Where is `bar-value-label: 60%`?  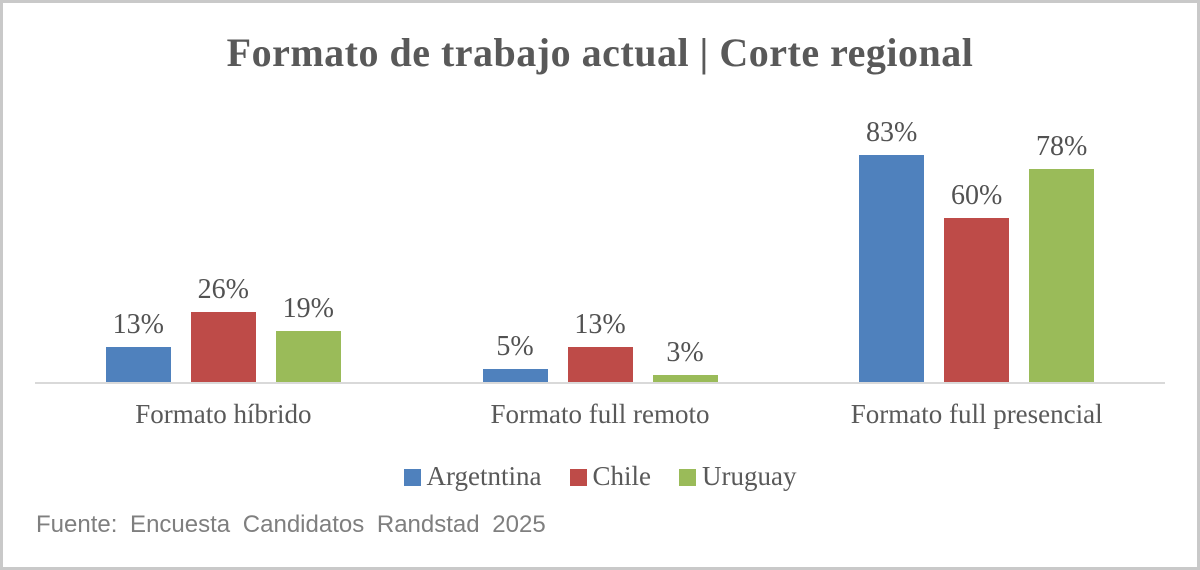 bar-value-label: 60% is located at coordinates (977, 195).